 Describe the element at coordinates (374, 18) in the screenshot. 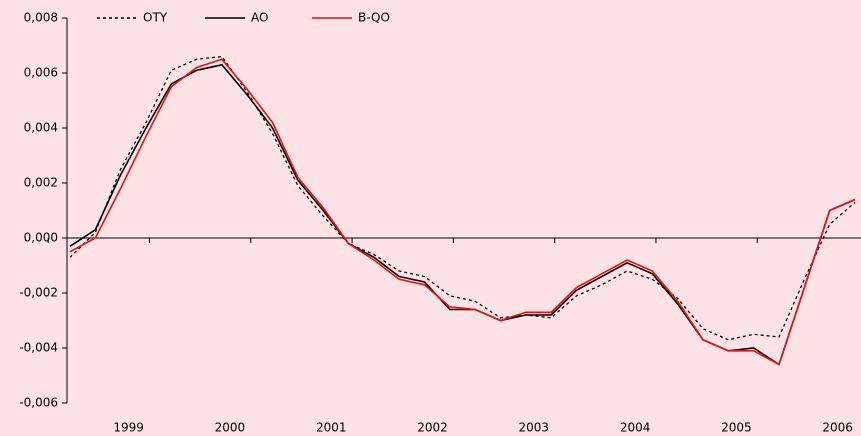

I see `legend-label: B-QO` at that location.